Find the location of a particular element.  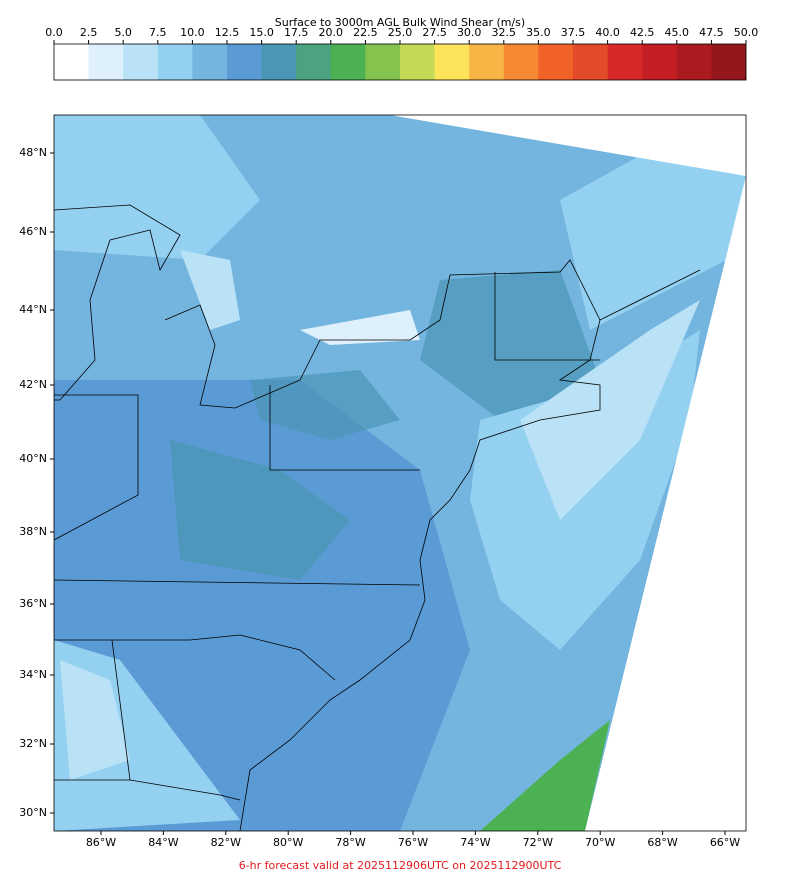

colorbar-tick-label: 37.5 is located at coordinates (573, 32).